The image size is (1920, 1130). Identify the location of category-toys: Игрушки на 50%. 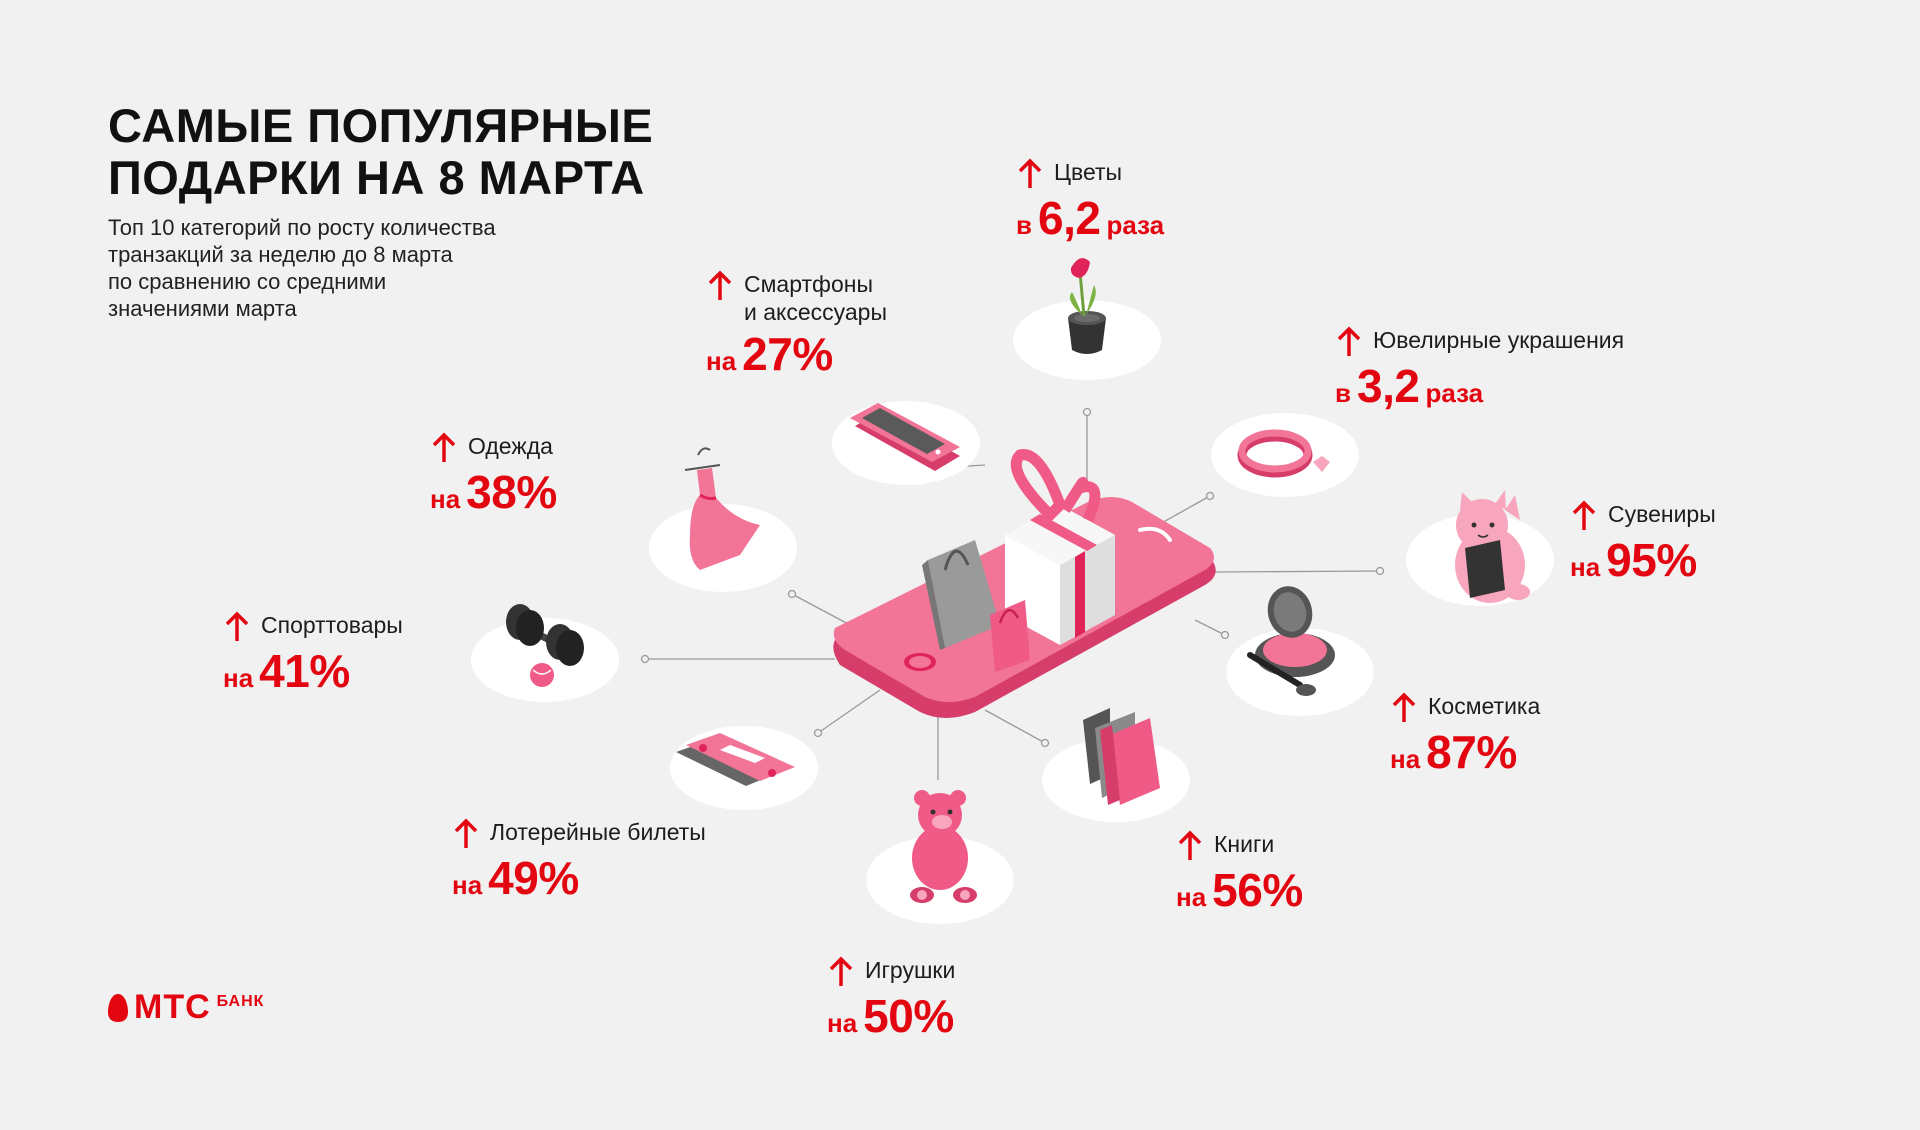
(893, 998).